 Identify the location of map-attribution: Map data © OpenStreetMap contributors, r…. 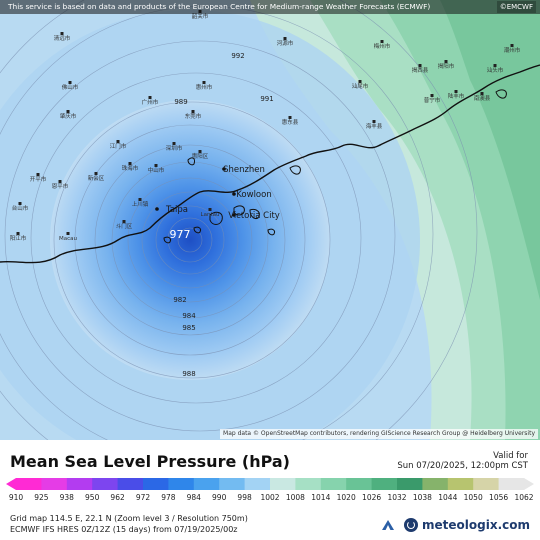
(379, 434).